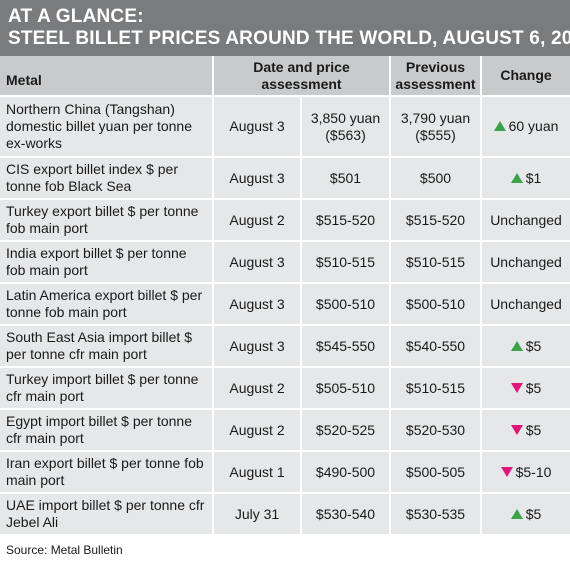  I want to click on cell-price-text: $515-520, so click(345, 219).